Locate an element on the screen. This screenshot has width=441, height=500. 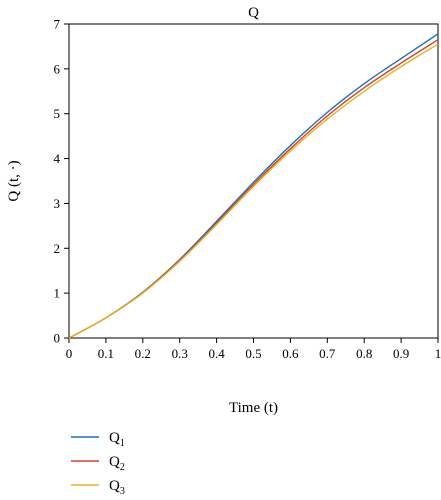
y-axis-title: Q (t, ·) is located at coordinates (14, 180).